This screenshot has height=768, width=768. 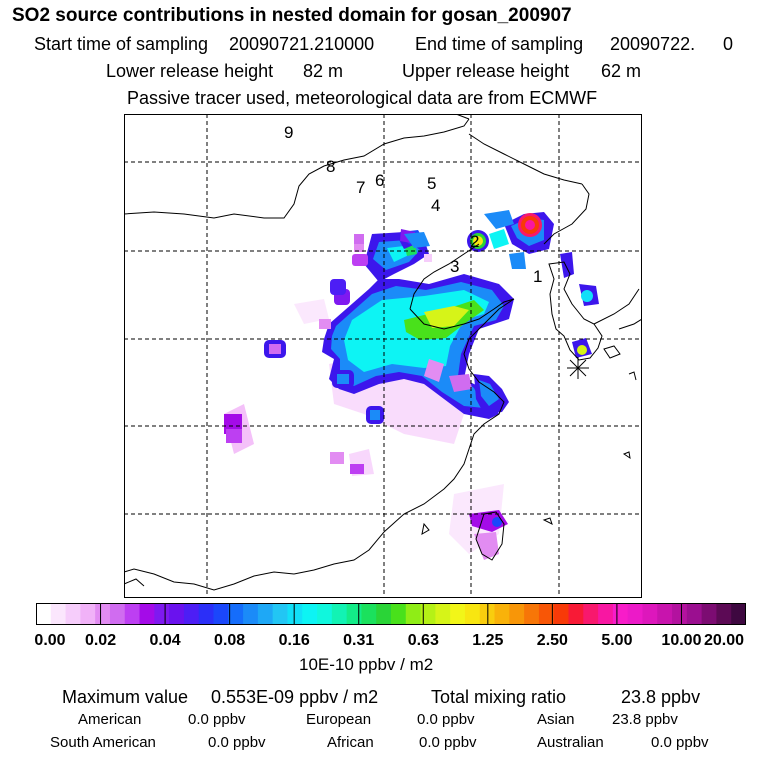 What do you see at coordinates (360, 187) in the screenshot?
I see `station-label-7: 7` at bounding box center [360, 187].